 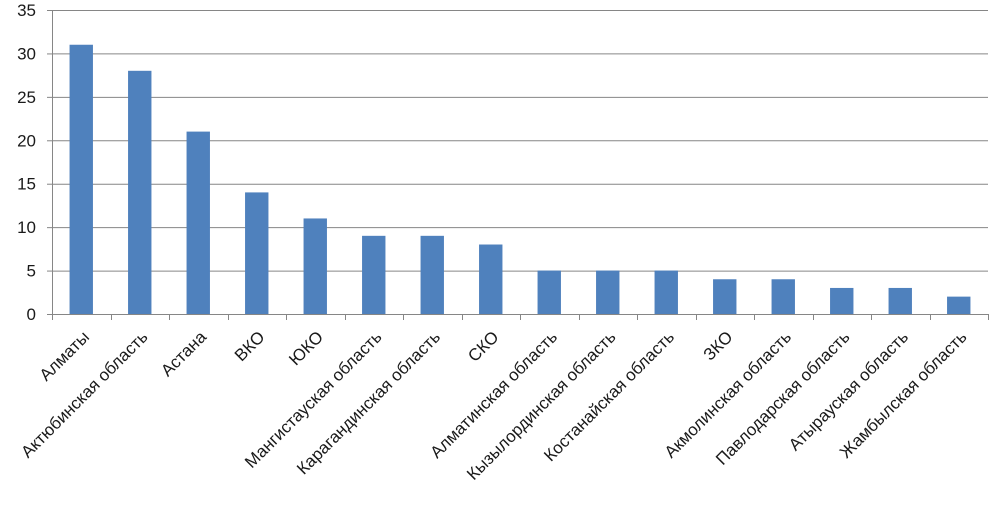 I want to click on y-tick-label: 20, so click(x=26, y=140).